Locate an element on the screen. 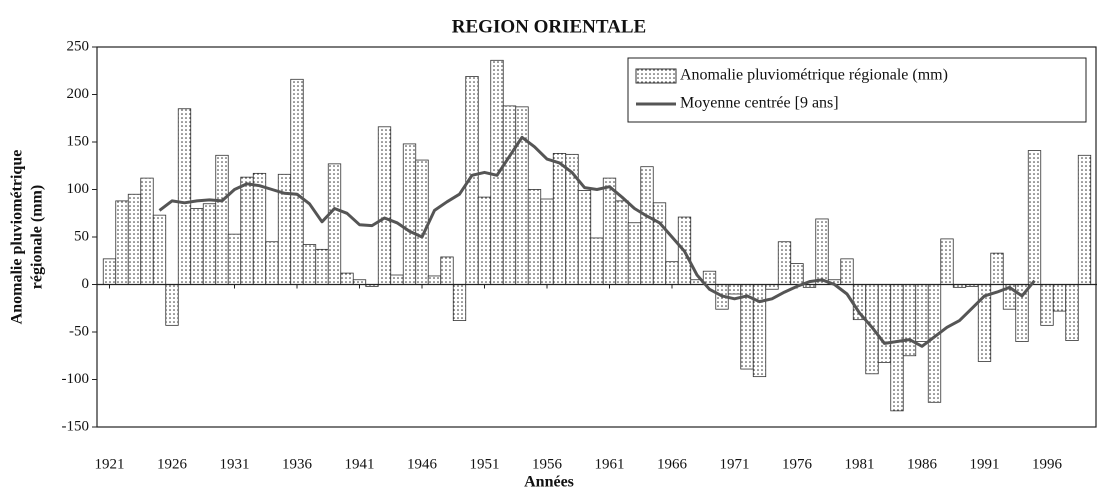 Image resolution: width=1099 pixels, height=495 pixels. y-tick-label: 50 is located at coordinates (81, 236).